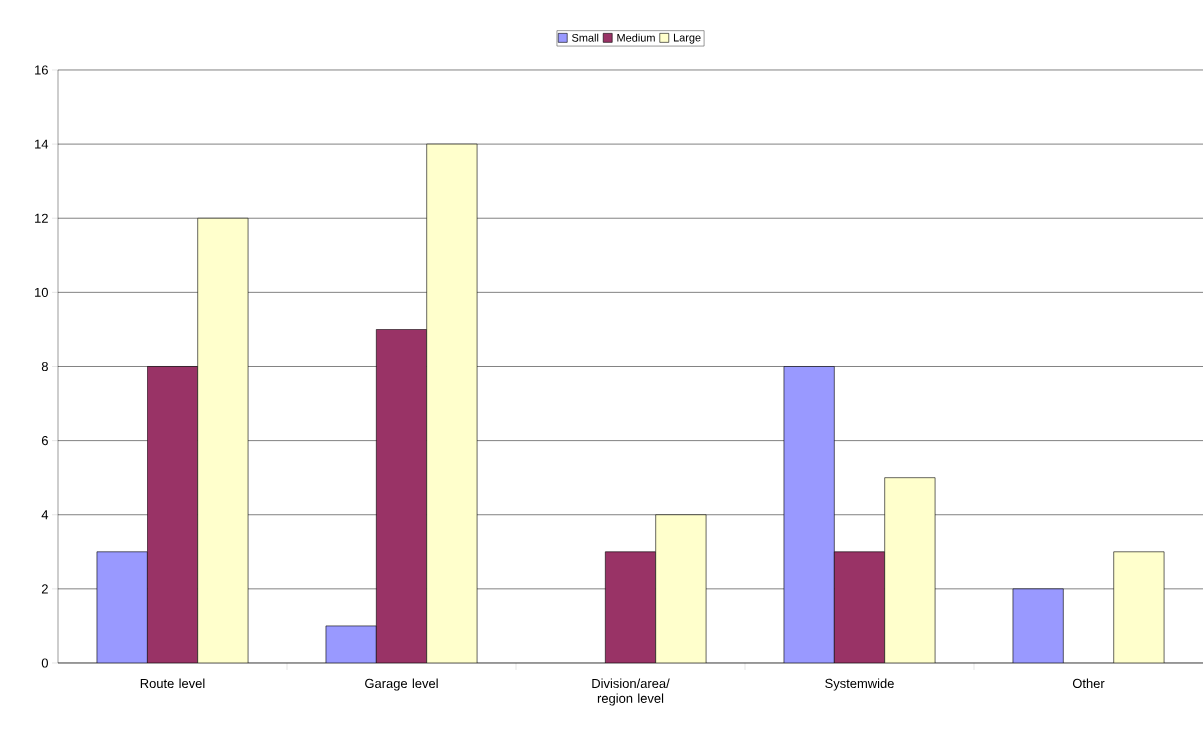  I want to click on legend-label: Large, so click(687, 38).